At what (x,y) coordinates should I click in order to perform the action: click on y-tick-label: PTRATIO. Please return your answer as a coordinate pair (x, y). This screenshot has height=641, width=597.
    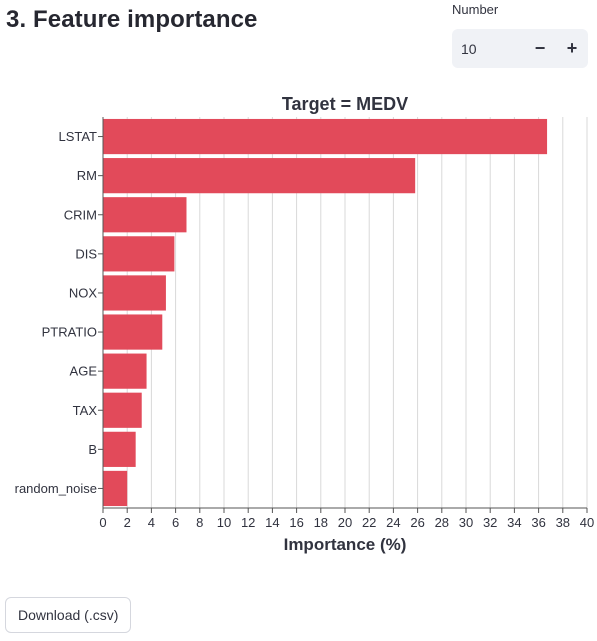
    Looking at the image, I should click on (69, 332).